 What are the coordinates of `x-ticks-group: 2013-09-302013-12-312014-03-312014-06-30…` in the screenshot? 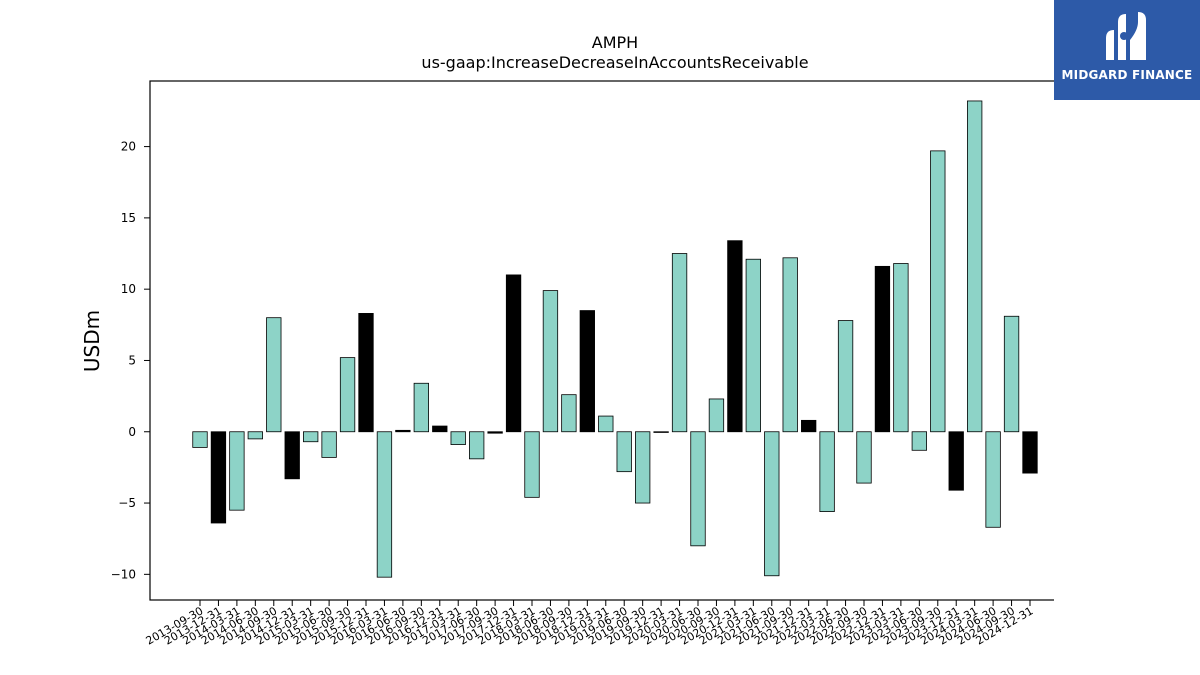 It's located at (590, 624).